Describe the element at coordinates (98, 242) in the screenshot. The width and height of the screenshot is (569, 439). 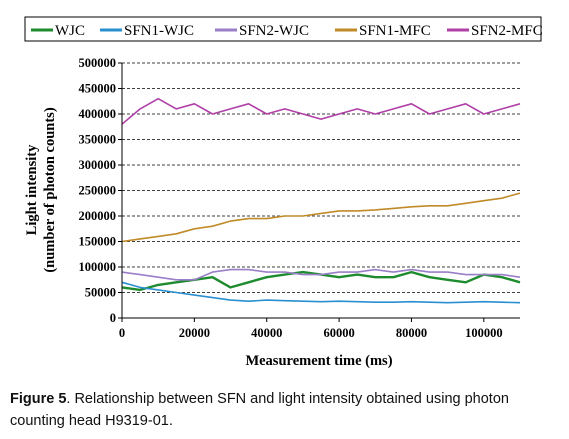
I see `y-tick-label-3: 150000` at that location.